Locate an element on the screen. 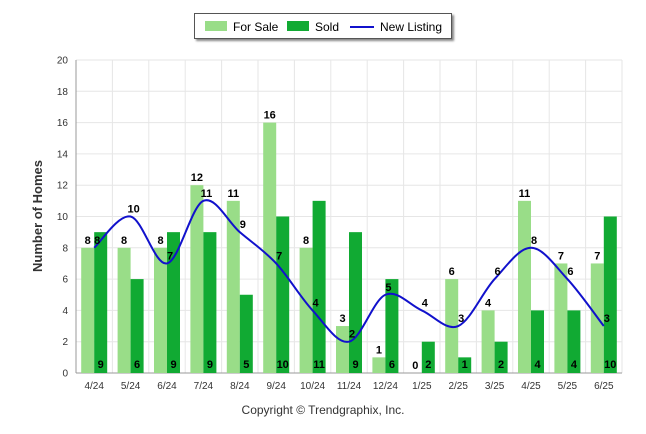 This screenshot has width=646, height=434. legend: For Sale Sold New Listing is located at coordinates (323, 26).